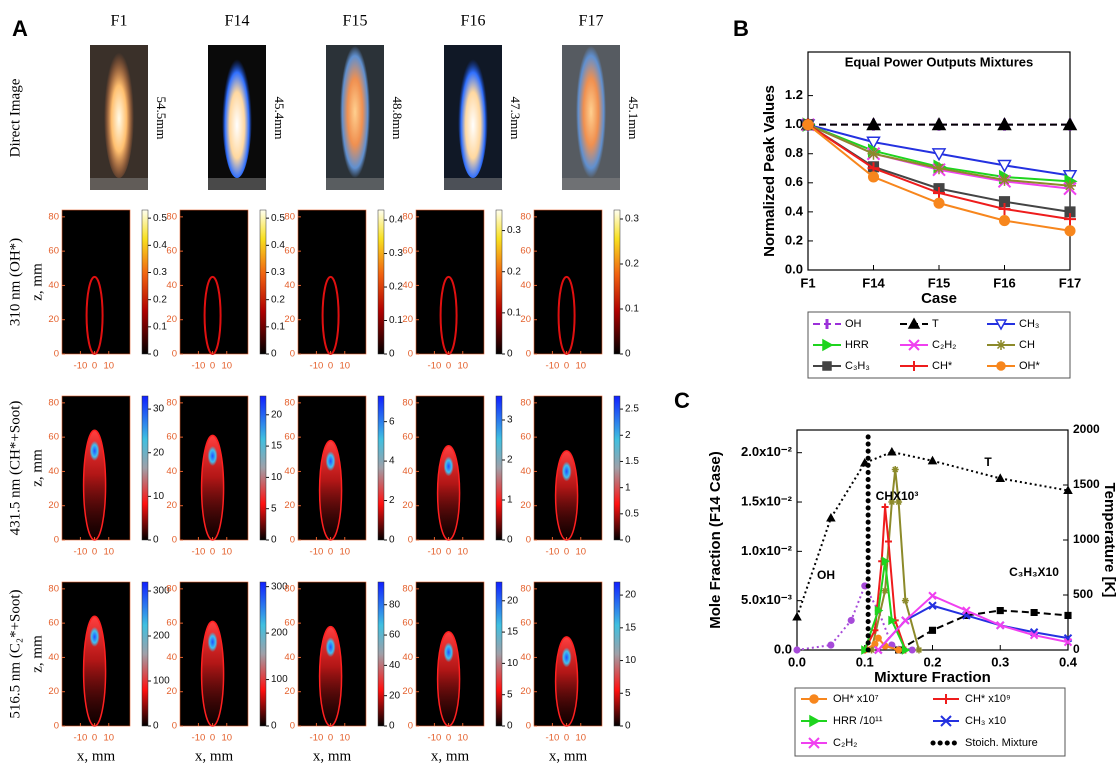  I want to click on y2-tick-label: 1500, so click(1086, 484).